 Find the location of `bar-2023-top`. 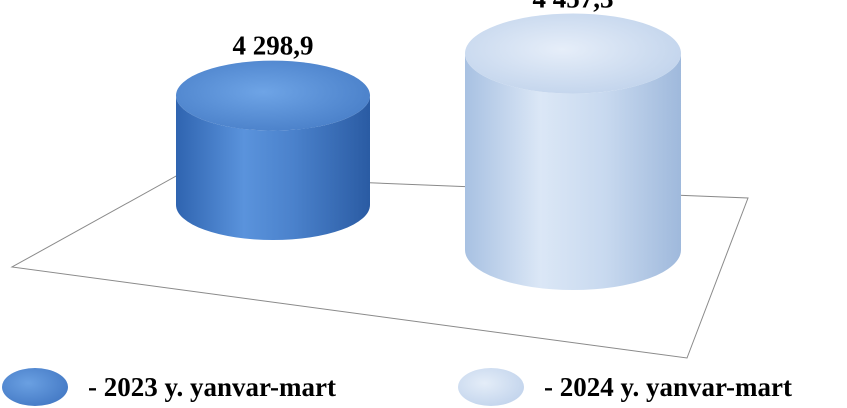

bar-2023-top is located at coordinates (273, 95).